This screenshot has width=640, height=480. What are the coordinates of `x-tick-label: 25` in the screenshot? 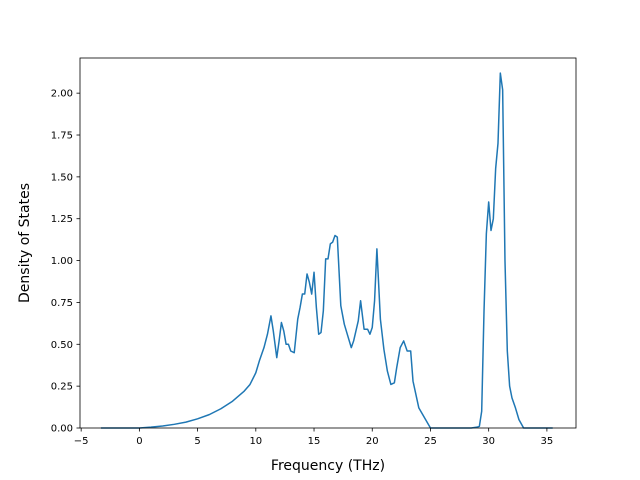 It's located at (430, 441).